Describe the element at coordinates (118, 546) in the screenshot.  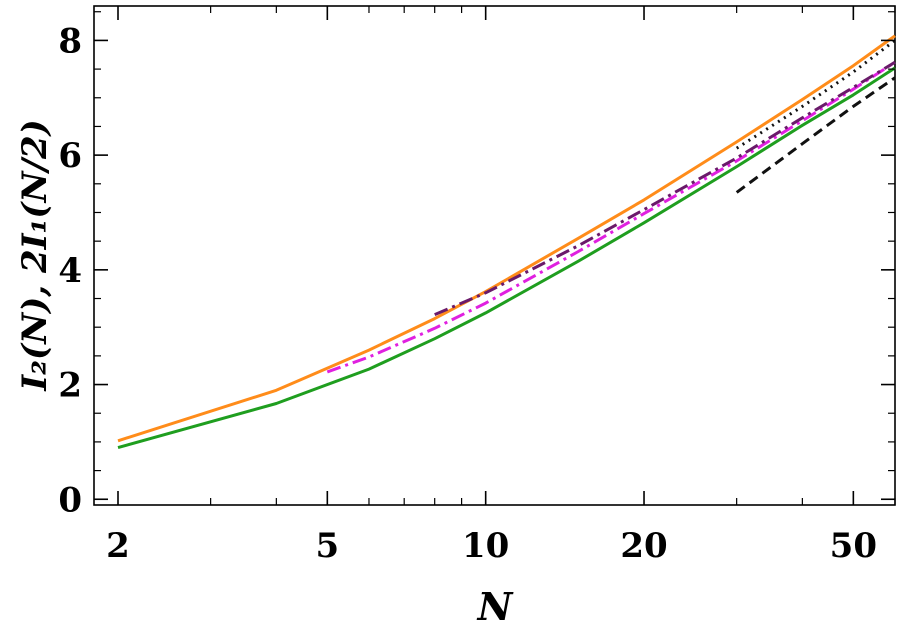
I see `x-tick-label: 2` at that location.